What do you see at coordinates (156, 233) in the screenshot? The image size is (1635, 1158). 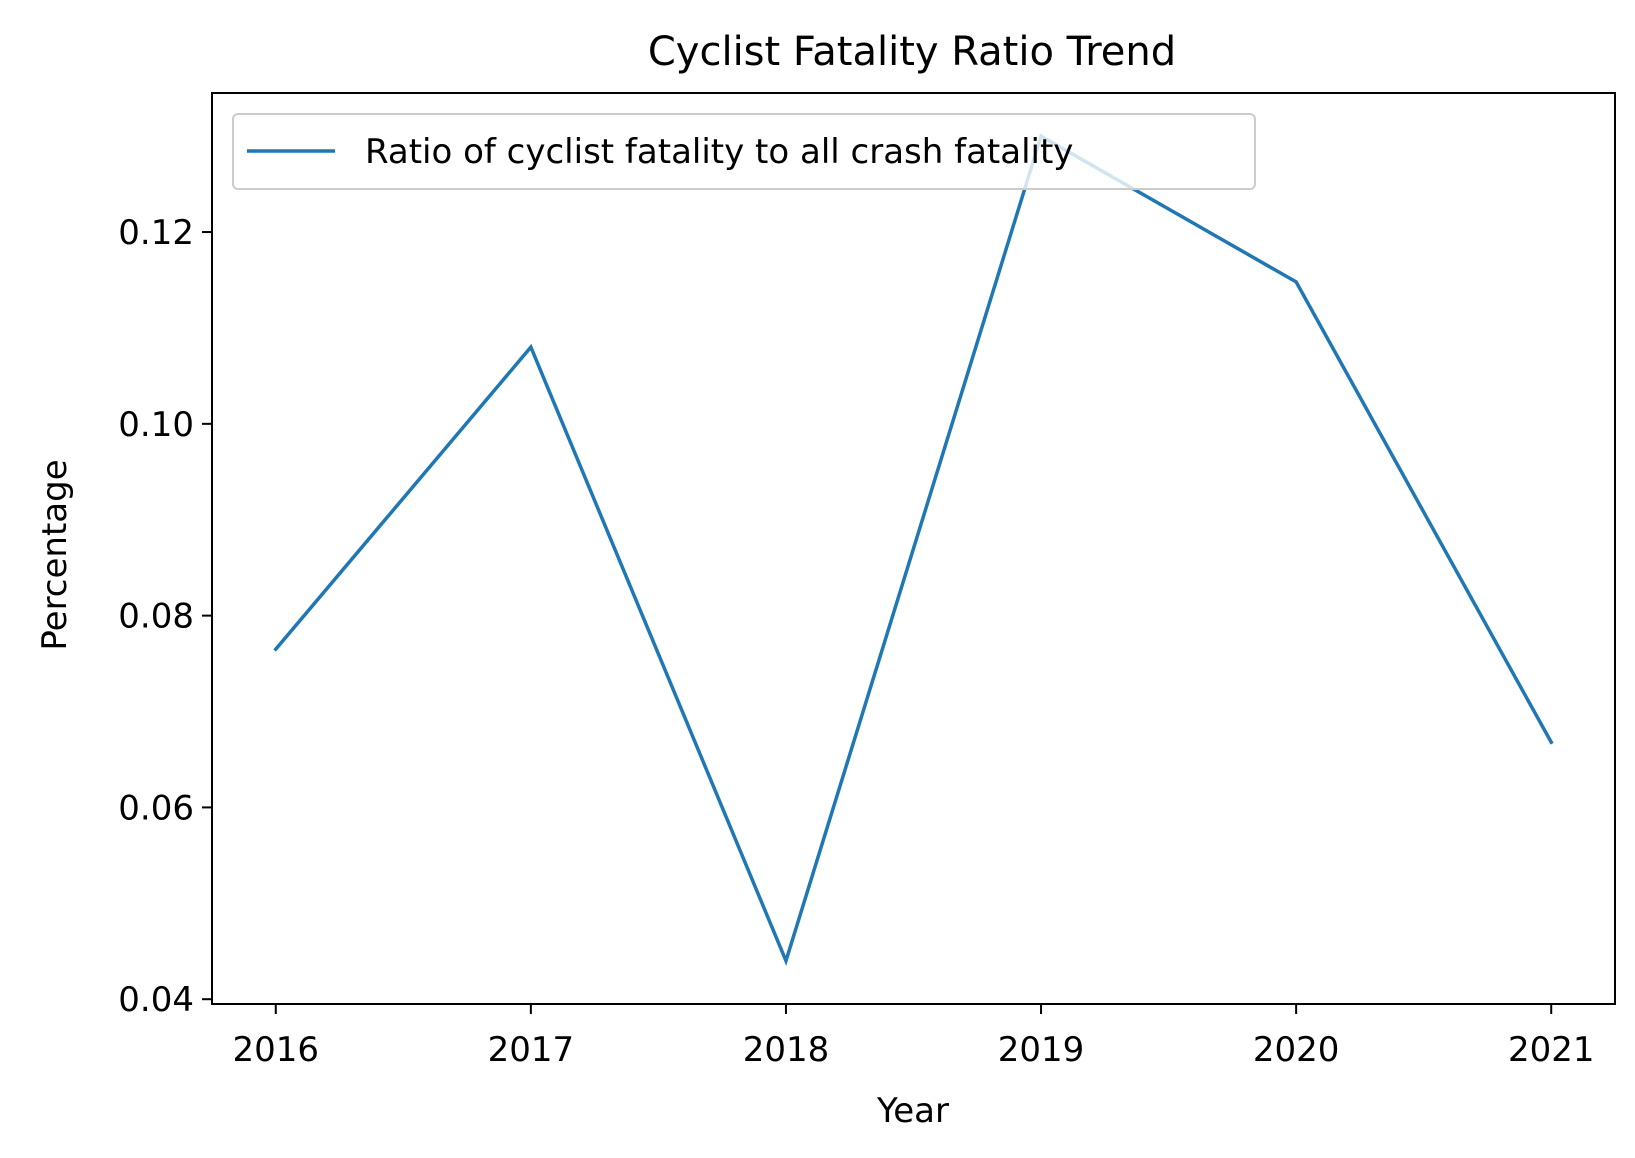 I see `y-tick-label: 0.12` at bounding box center [156, 233].